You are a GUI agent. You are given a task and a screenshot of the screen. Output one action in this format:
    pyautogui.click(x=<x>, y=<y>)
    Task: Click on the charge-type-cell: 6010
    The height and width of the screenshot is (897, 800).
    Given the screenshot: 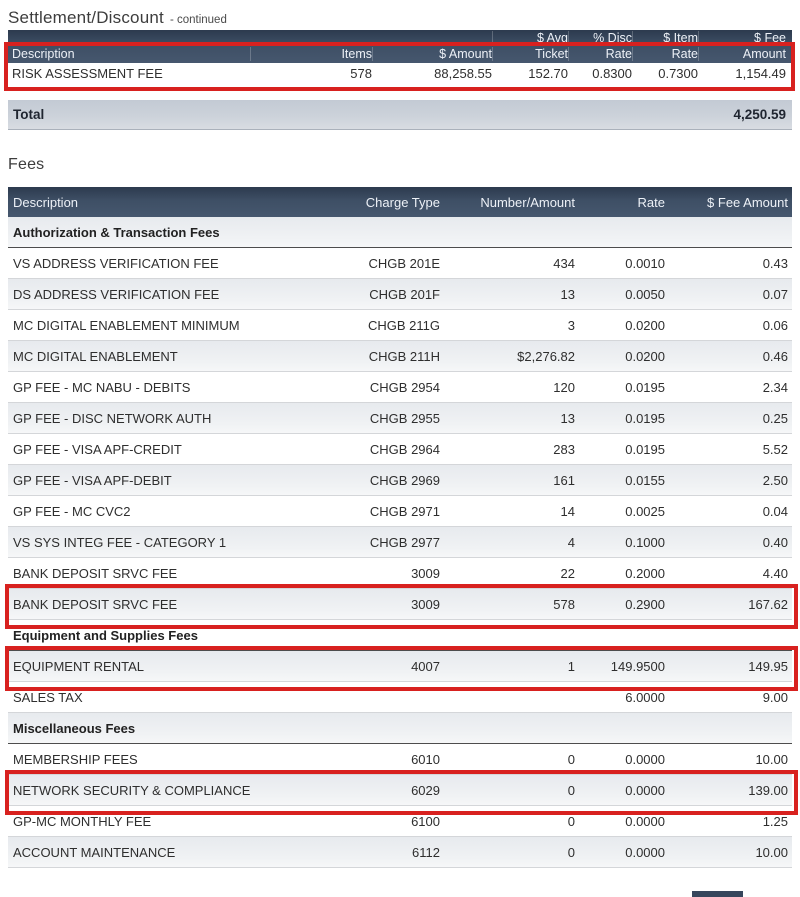 What is the action you would take?
    pyautogui.click(x=425, y=759)
    